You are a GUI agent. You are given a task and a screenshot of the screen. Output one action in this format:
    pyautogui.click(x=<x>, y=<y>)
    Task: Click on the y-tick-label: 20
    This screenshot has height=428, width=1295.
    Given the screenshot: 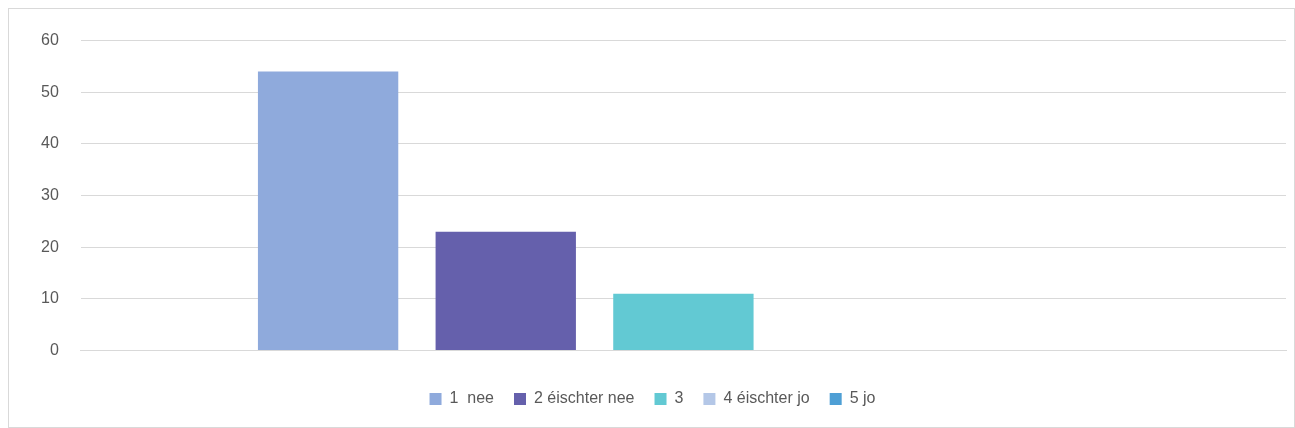 What is the action you would take?
    pyautogui.click(x=50, y=246)
    